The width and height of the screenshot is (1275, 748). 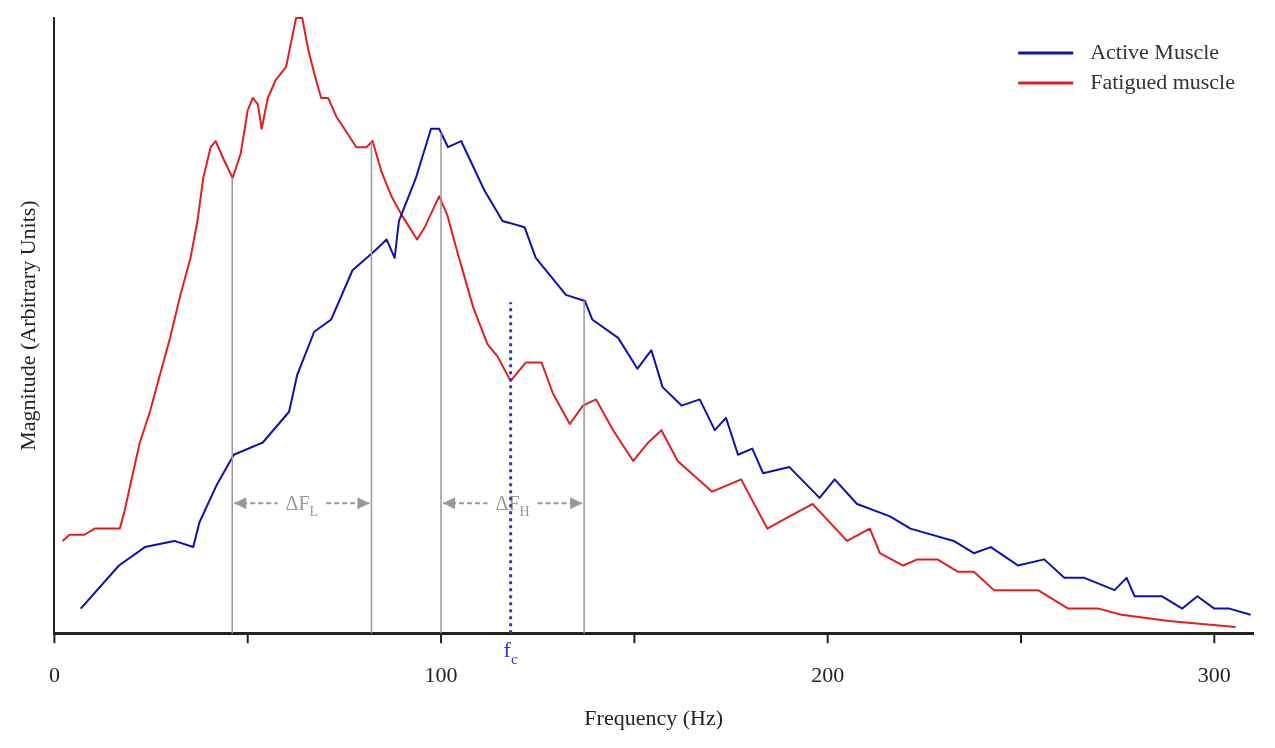 What do you see at coordinates (54, 675) in the screenshot?
I see `x-tick-label: 0` at bounding box center [54, 675].